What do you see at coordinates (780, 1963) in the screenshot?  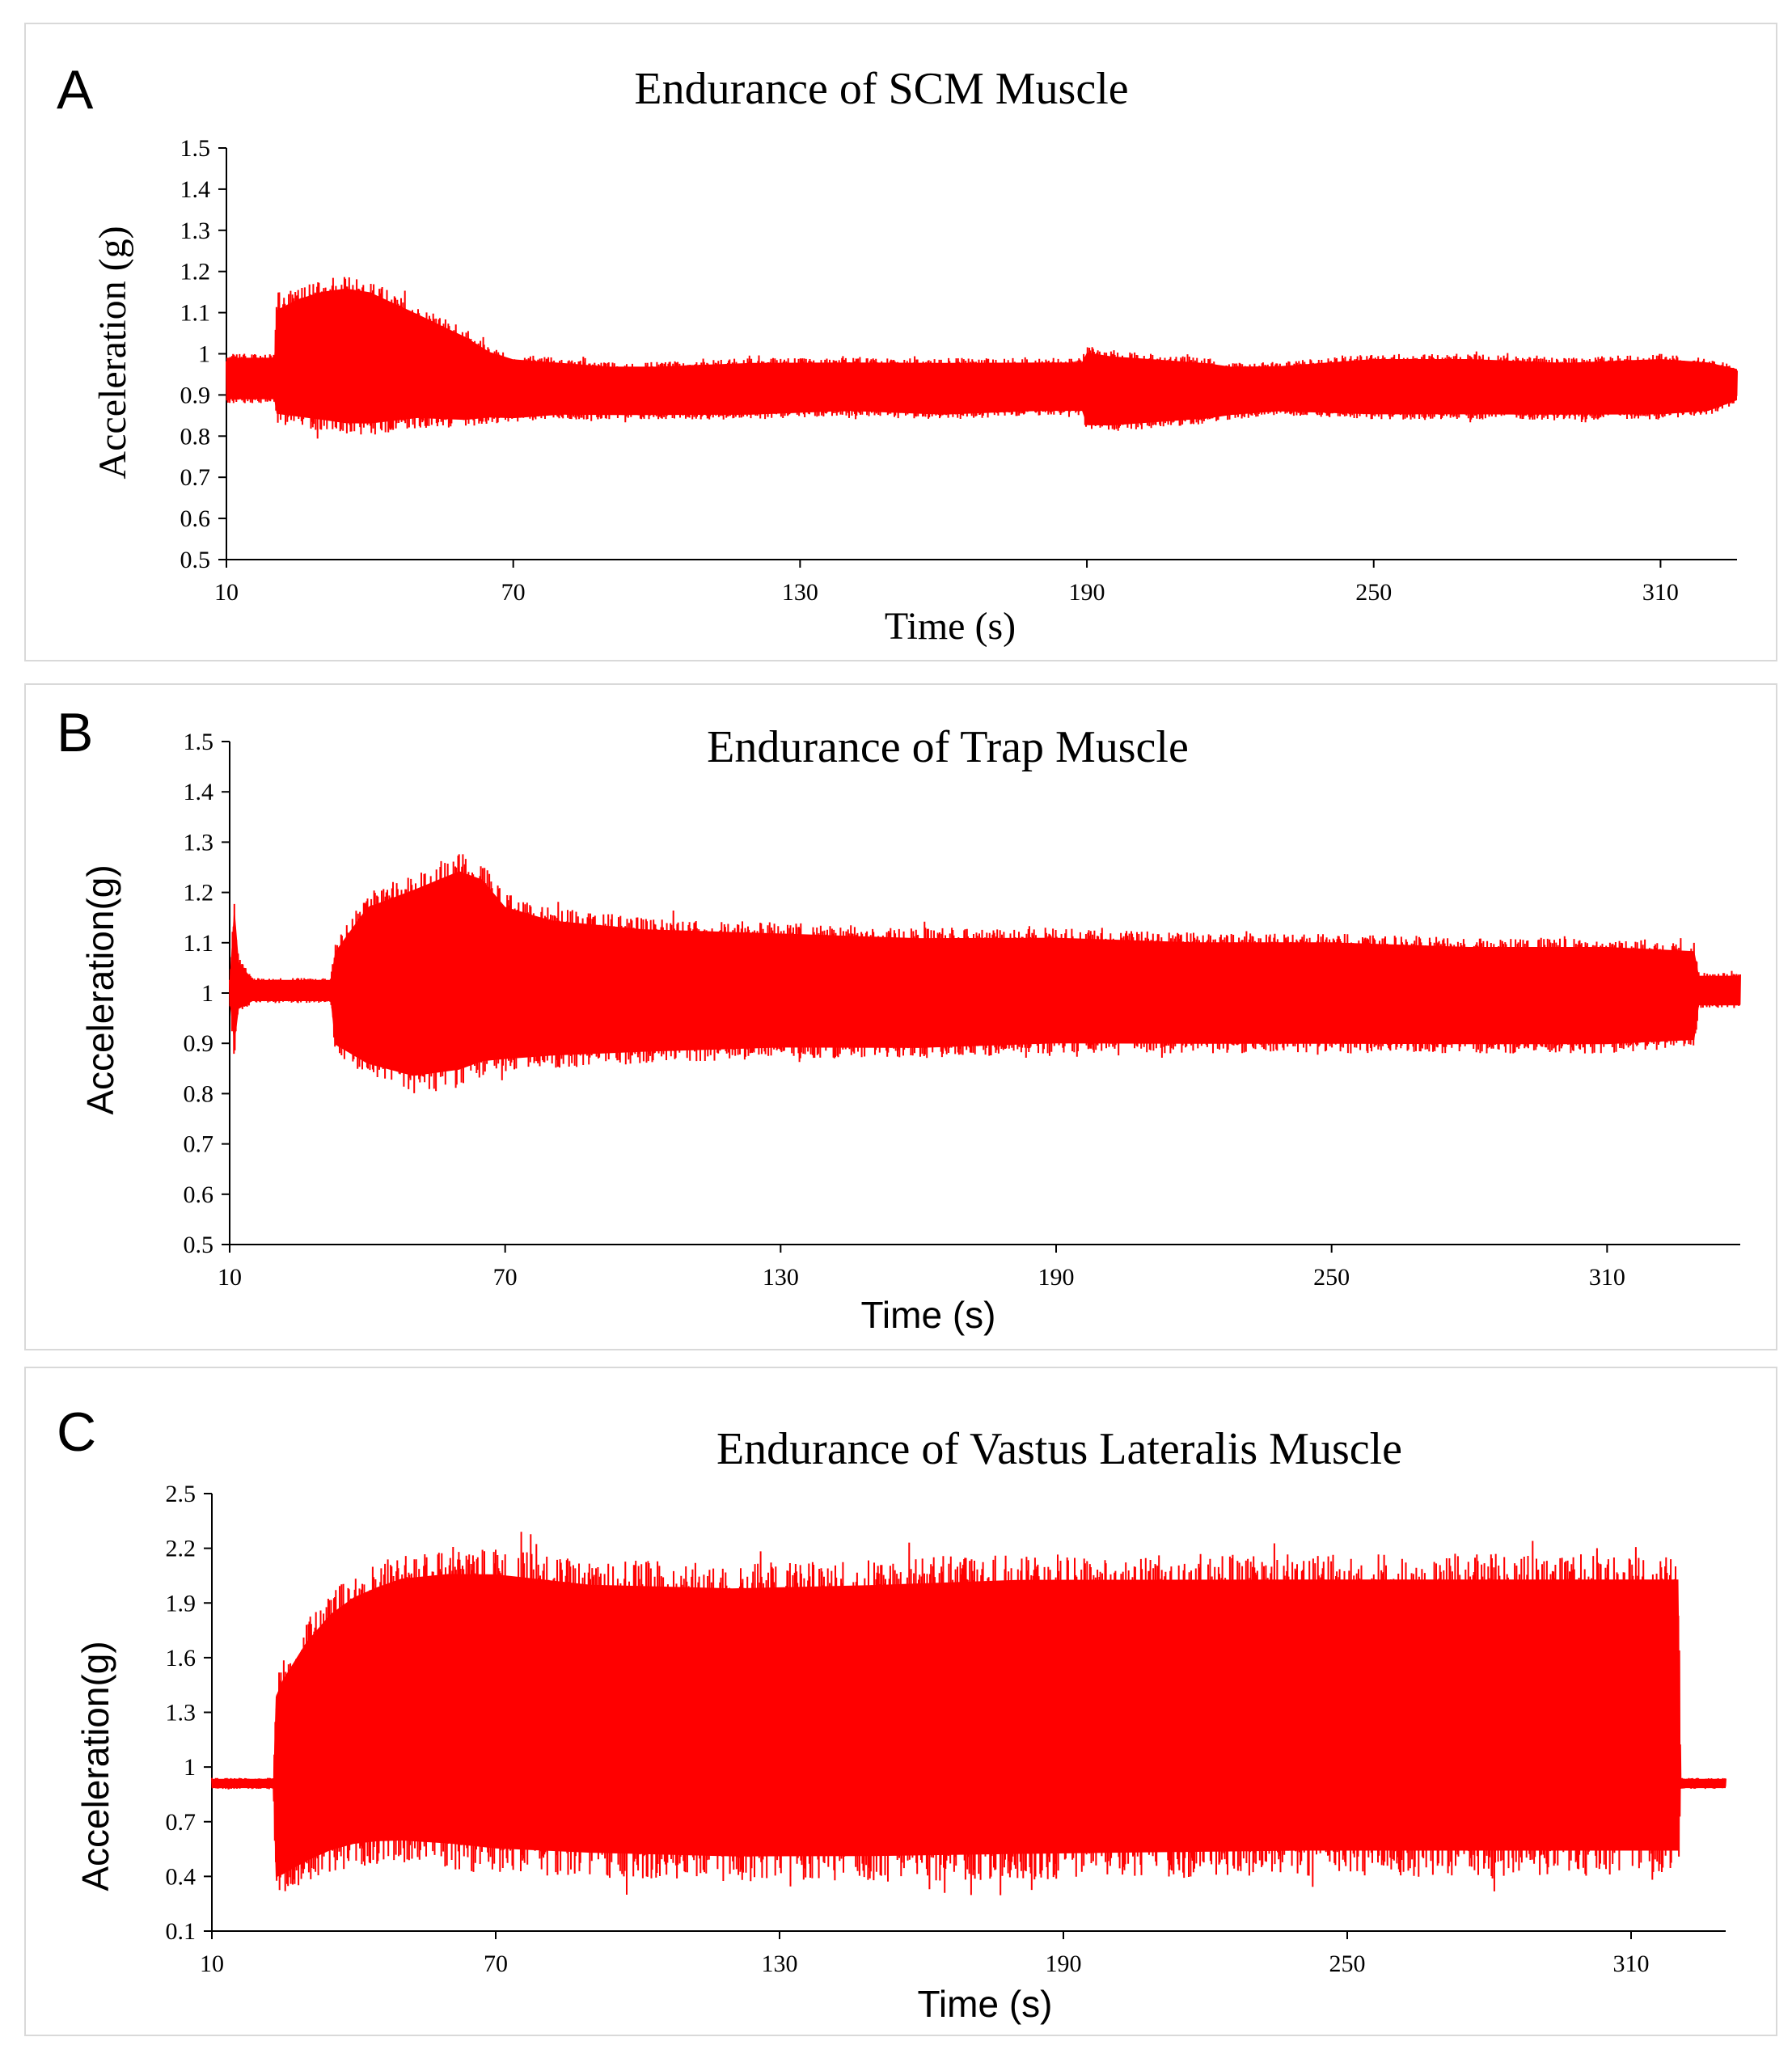 I see `chart-c-xtick-label: 130` at bounding box center [780, 1963].